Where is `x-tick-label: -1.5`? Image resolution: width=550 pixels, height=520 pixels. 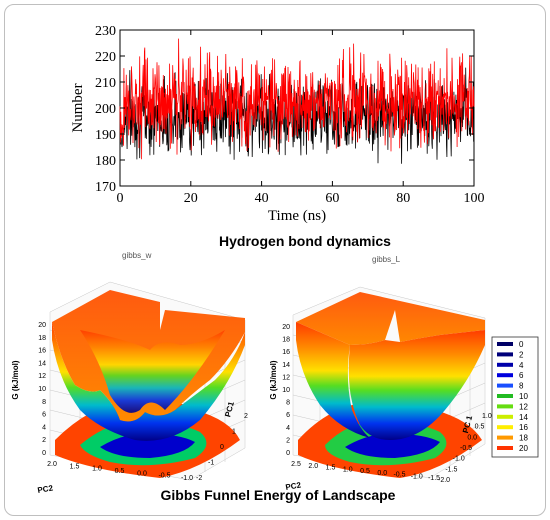
x-tick-label: -1.5 is located at coordinates (434, 478).